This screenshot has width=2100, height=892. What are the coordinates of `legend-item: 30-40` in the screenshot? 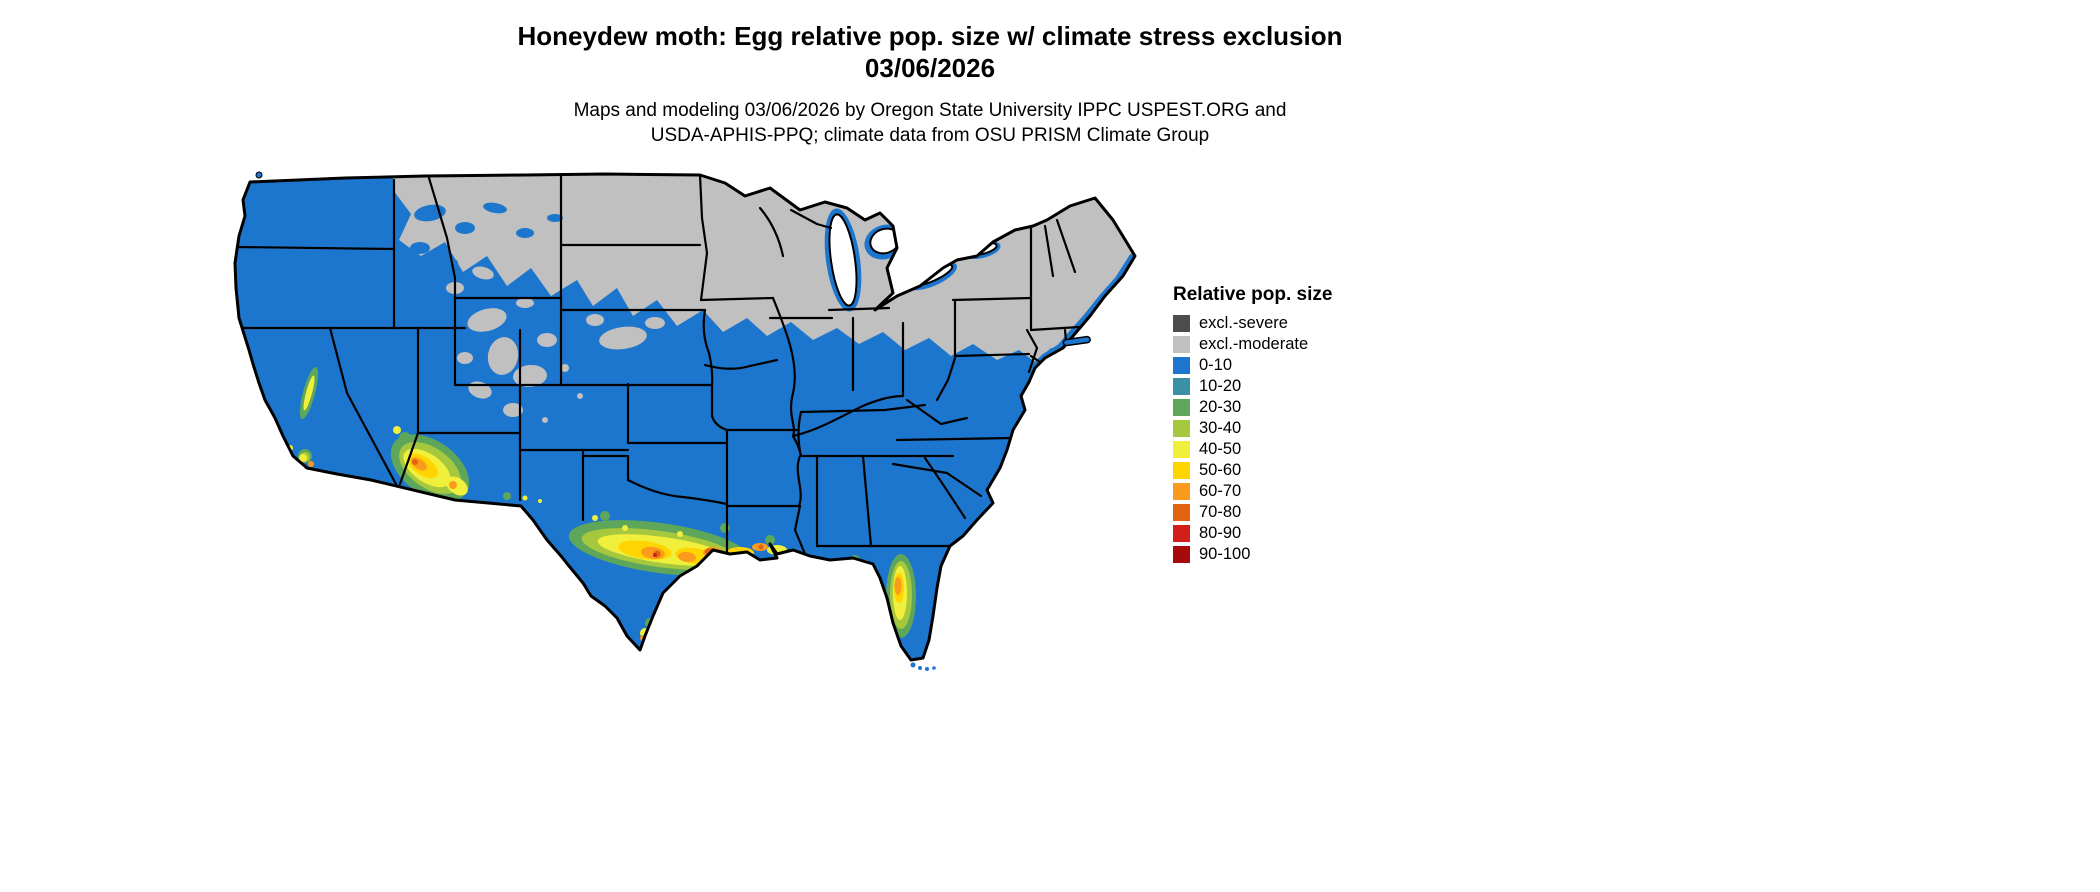 It's located at (1283, 428).